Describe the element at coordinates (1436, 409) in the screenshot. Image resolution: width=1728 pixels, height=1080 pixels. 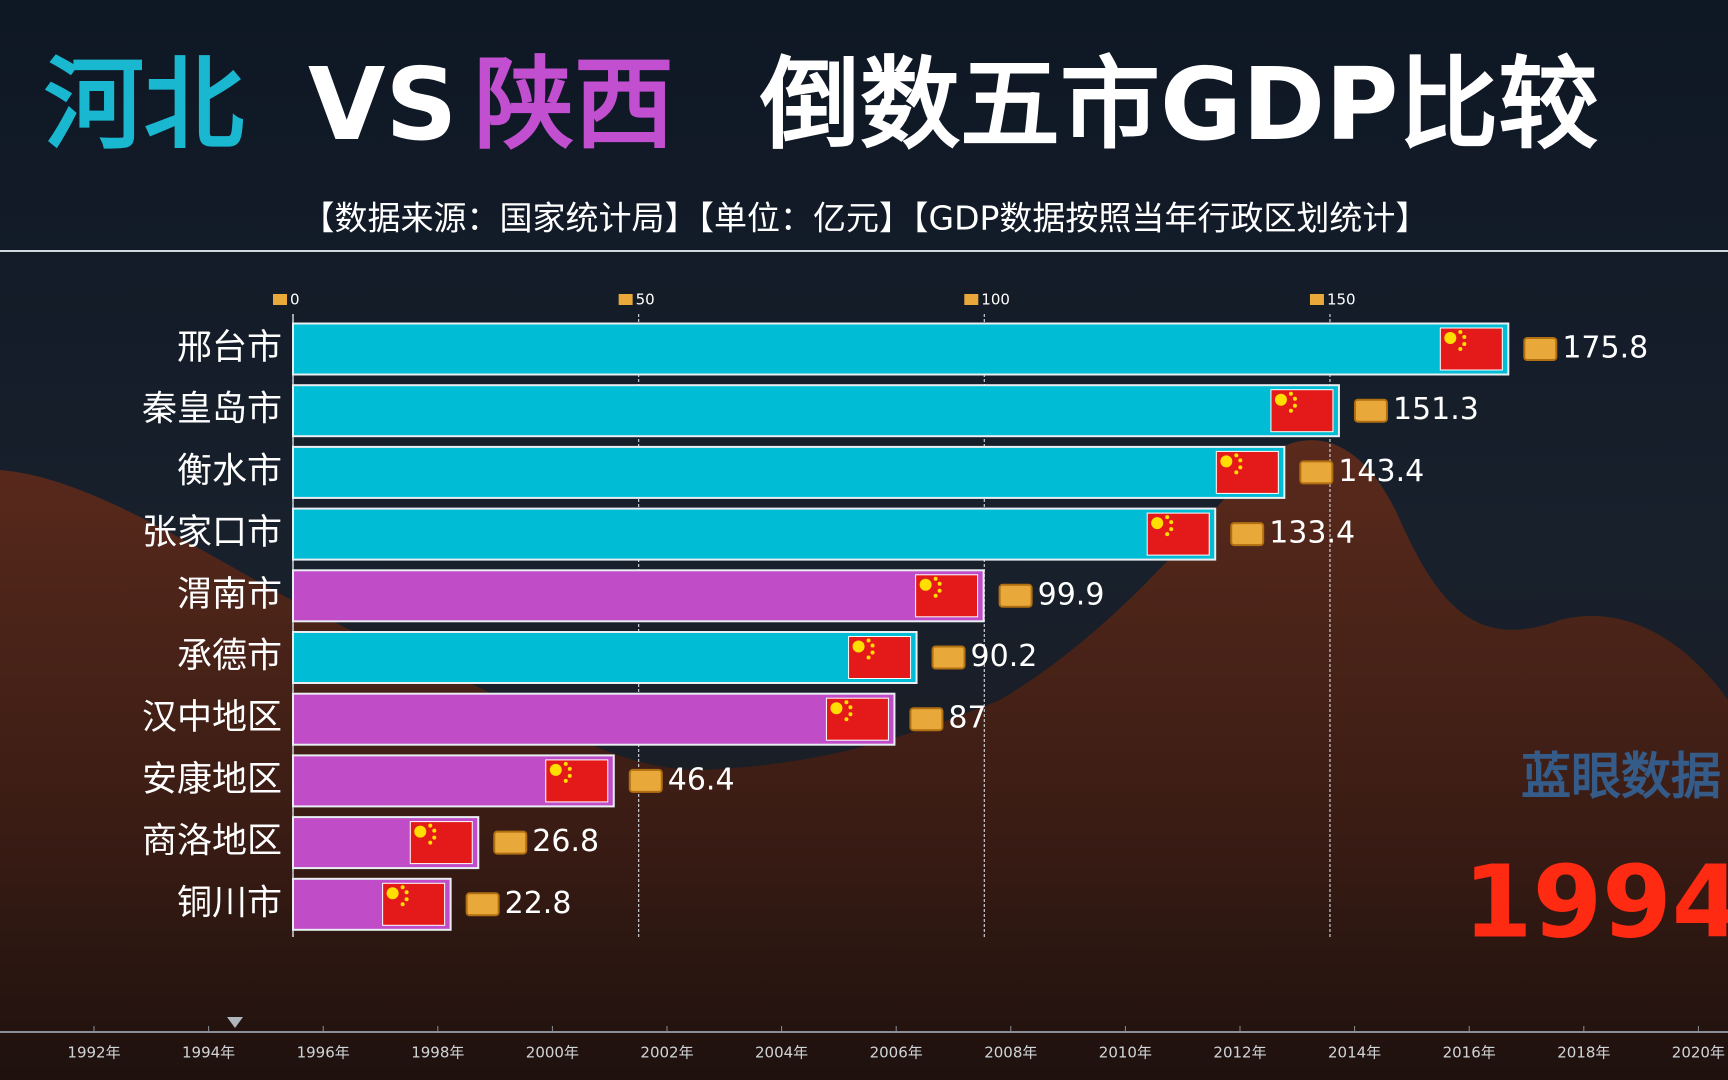
I see `value-label: 151.3` at that location.